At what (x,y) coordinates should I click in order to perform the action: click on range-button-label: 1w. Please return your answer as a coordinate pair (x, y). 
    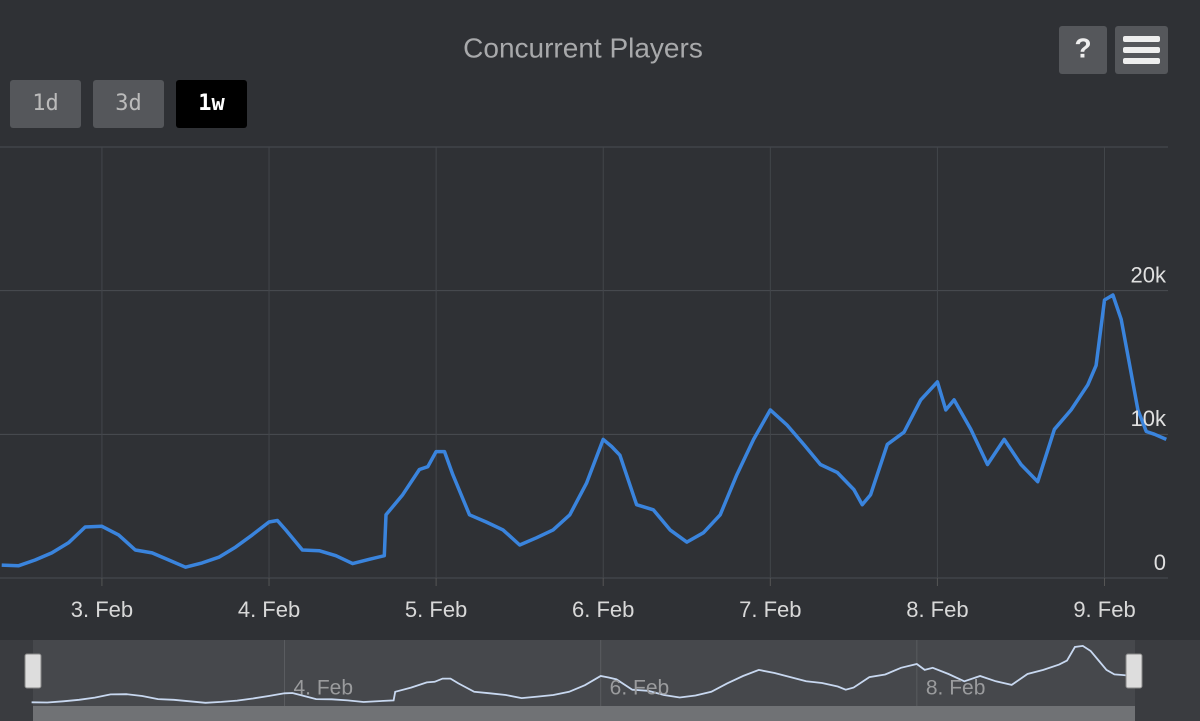
    Looking at the image, I should click on (211, 103).